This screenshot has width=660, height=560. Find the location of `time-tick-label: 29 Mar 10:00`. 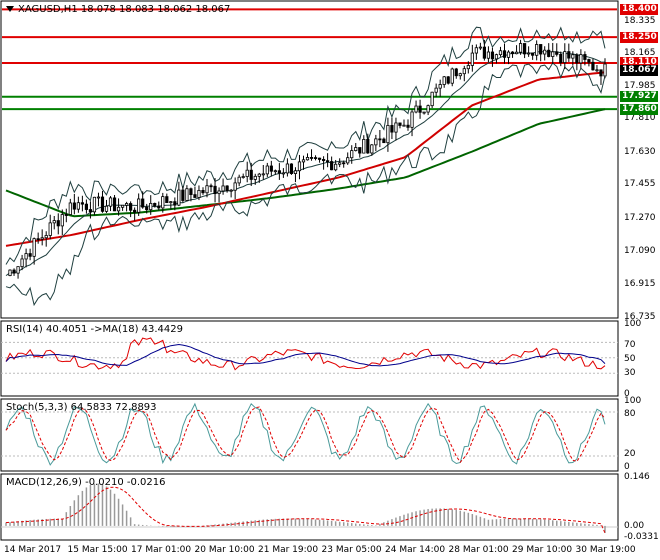

time-tick-label: 29 Mar 10:00 is located at coordinates (542, 550).